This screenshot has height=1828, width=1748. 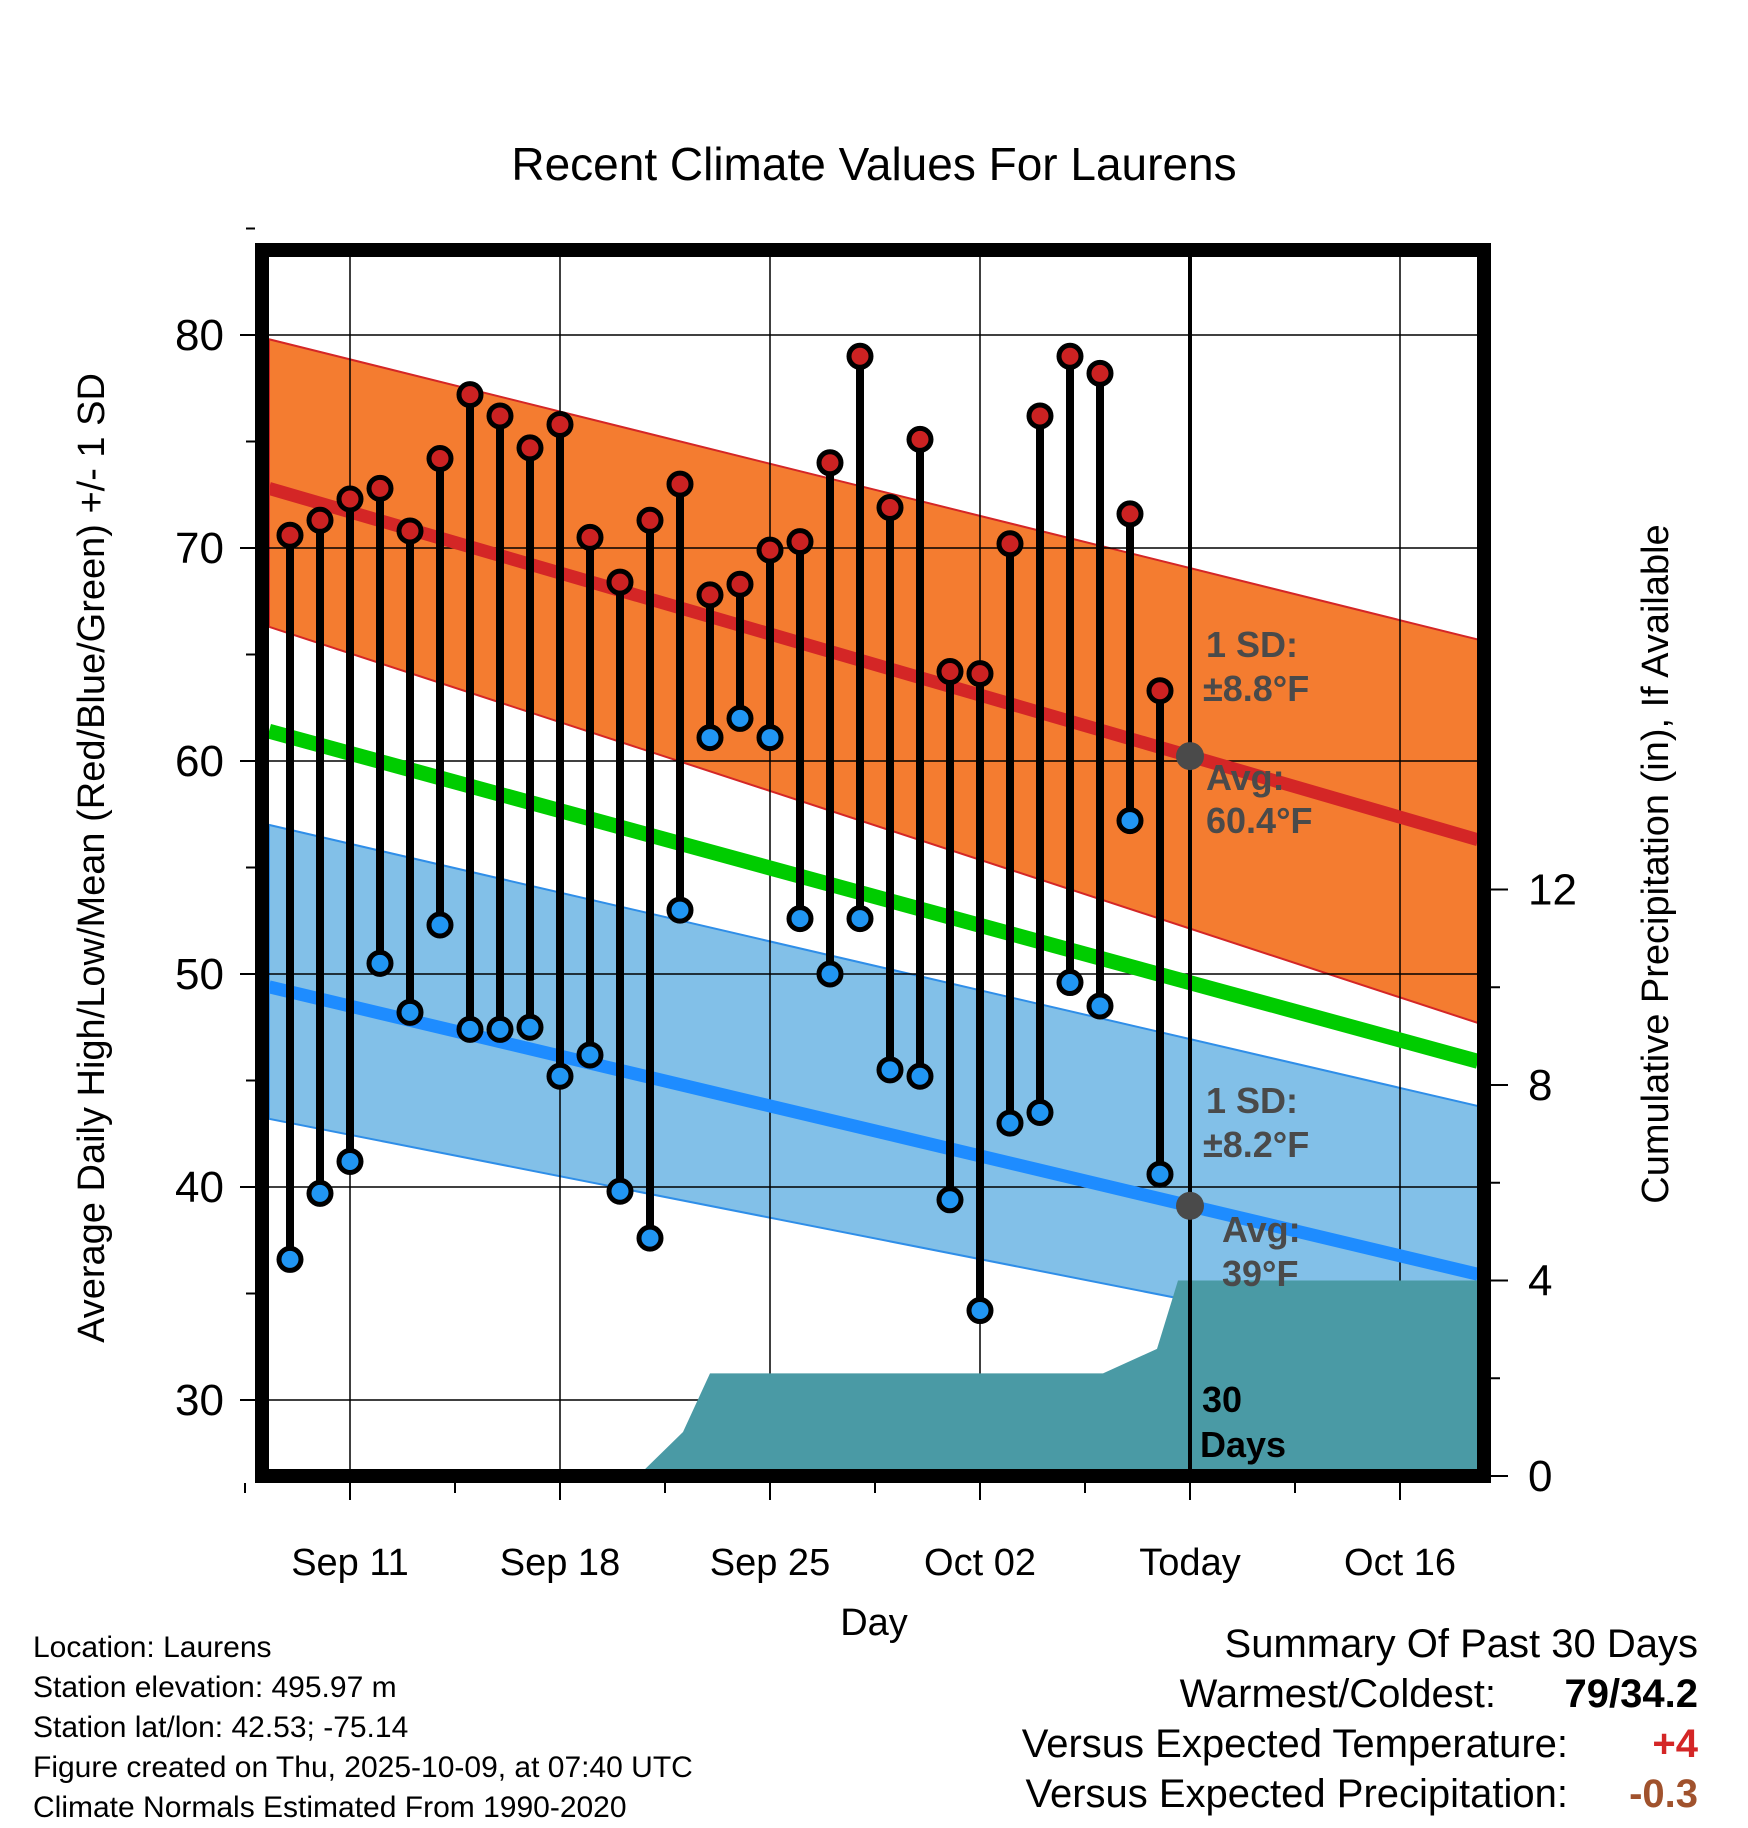 I want to click on y-tick-label: 60, so click(x=199, y=761).